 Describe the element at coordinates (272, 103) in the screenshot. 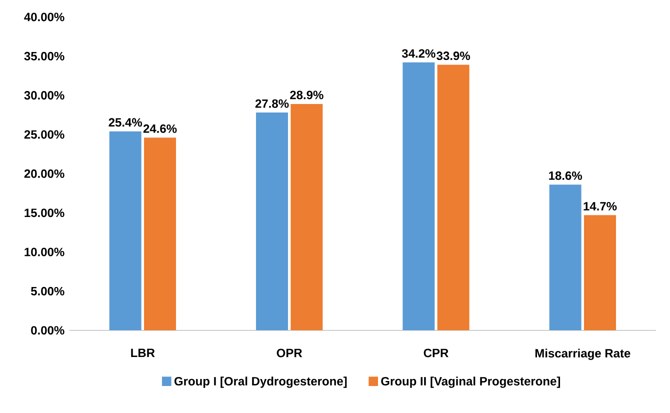

I see `data-label: 27.8%` at that location.